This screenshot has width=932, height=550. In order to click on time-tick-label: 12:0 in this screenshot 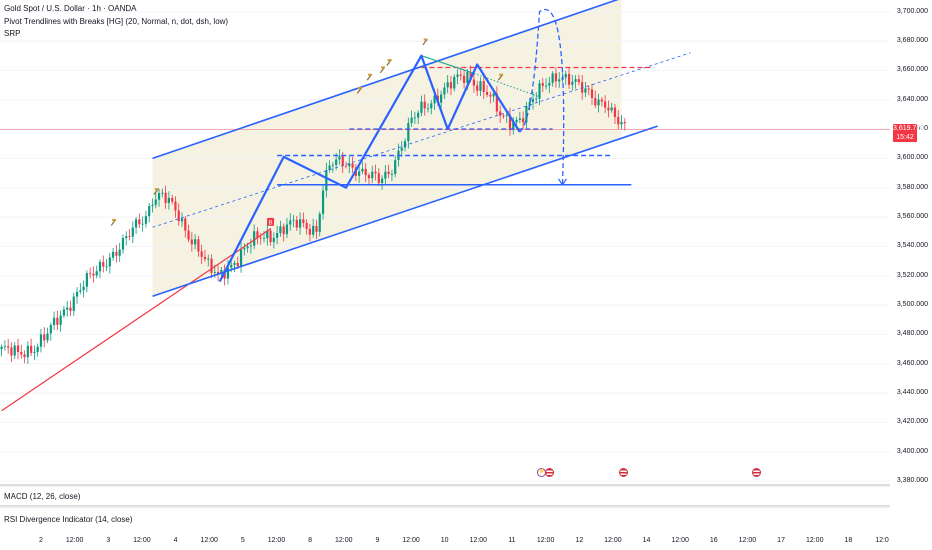, I will do `click(882, 540)`.